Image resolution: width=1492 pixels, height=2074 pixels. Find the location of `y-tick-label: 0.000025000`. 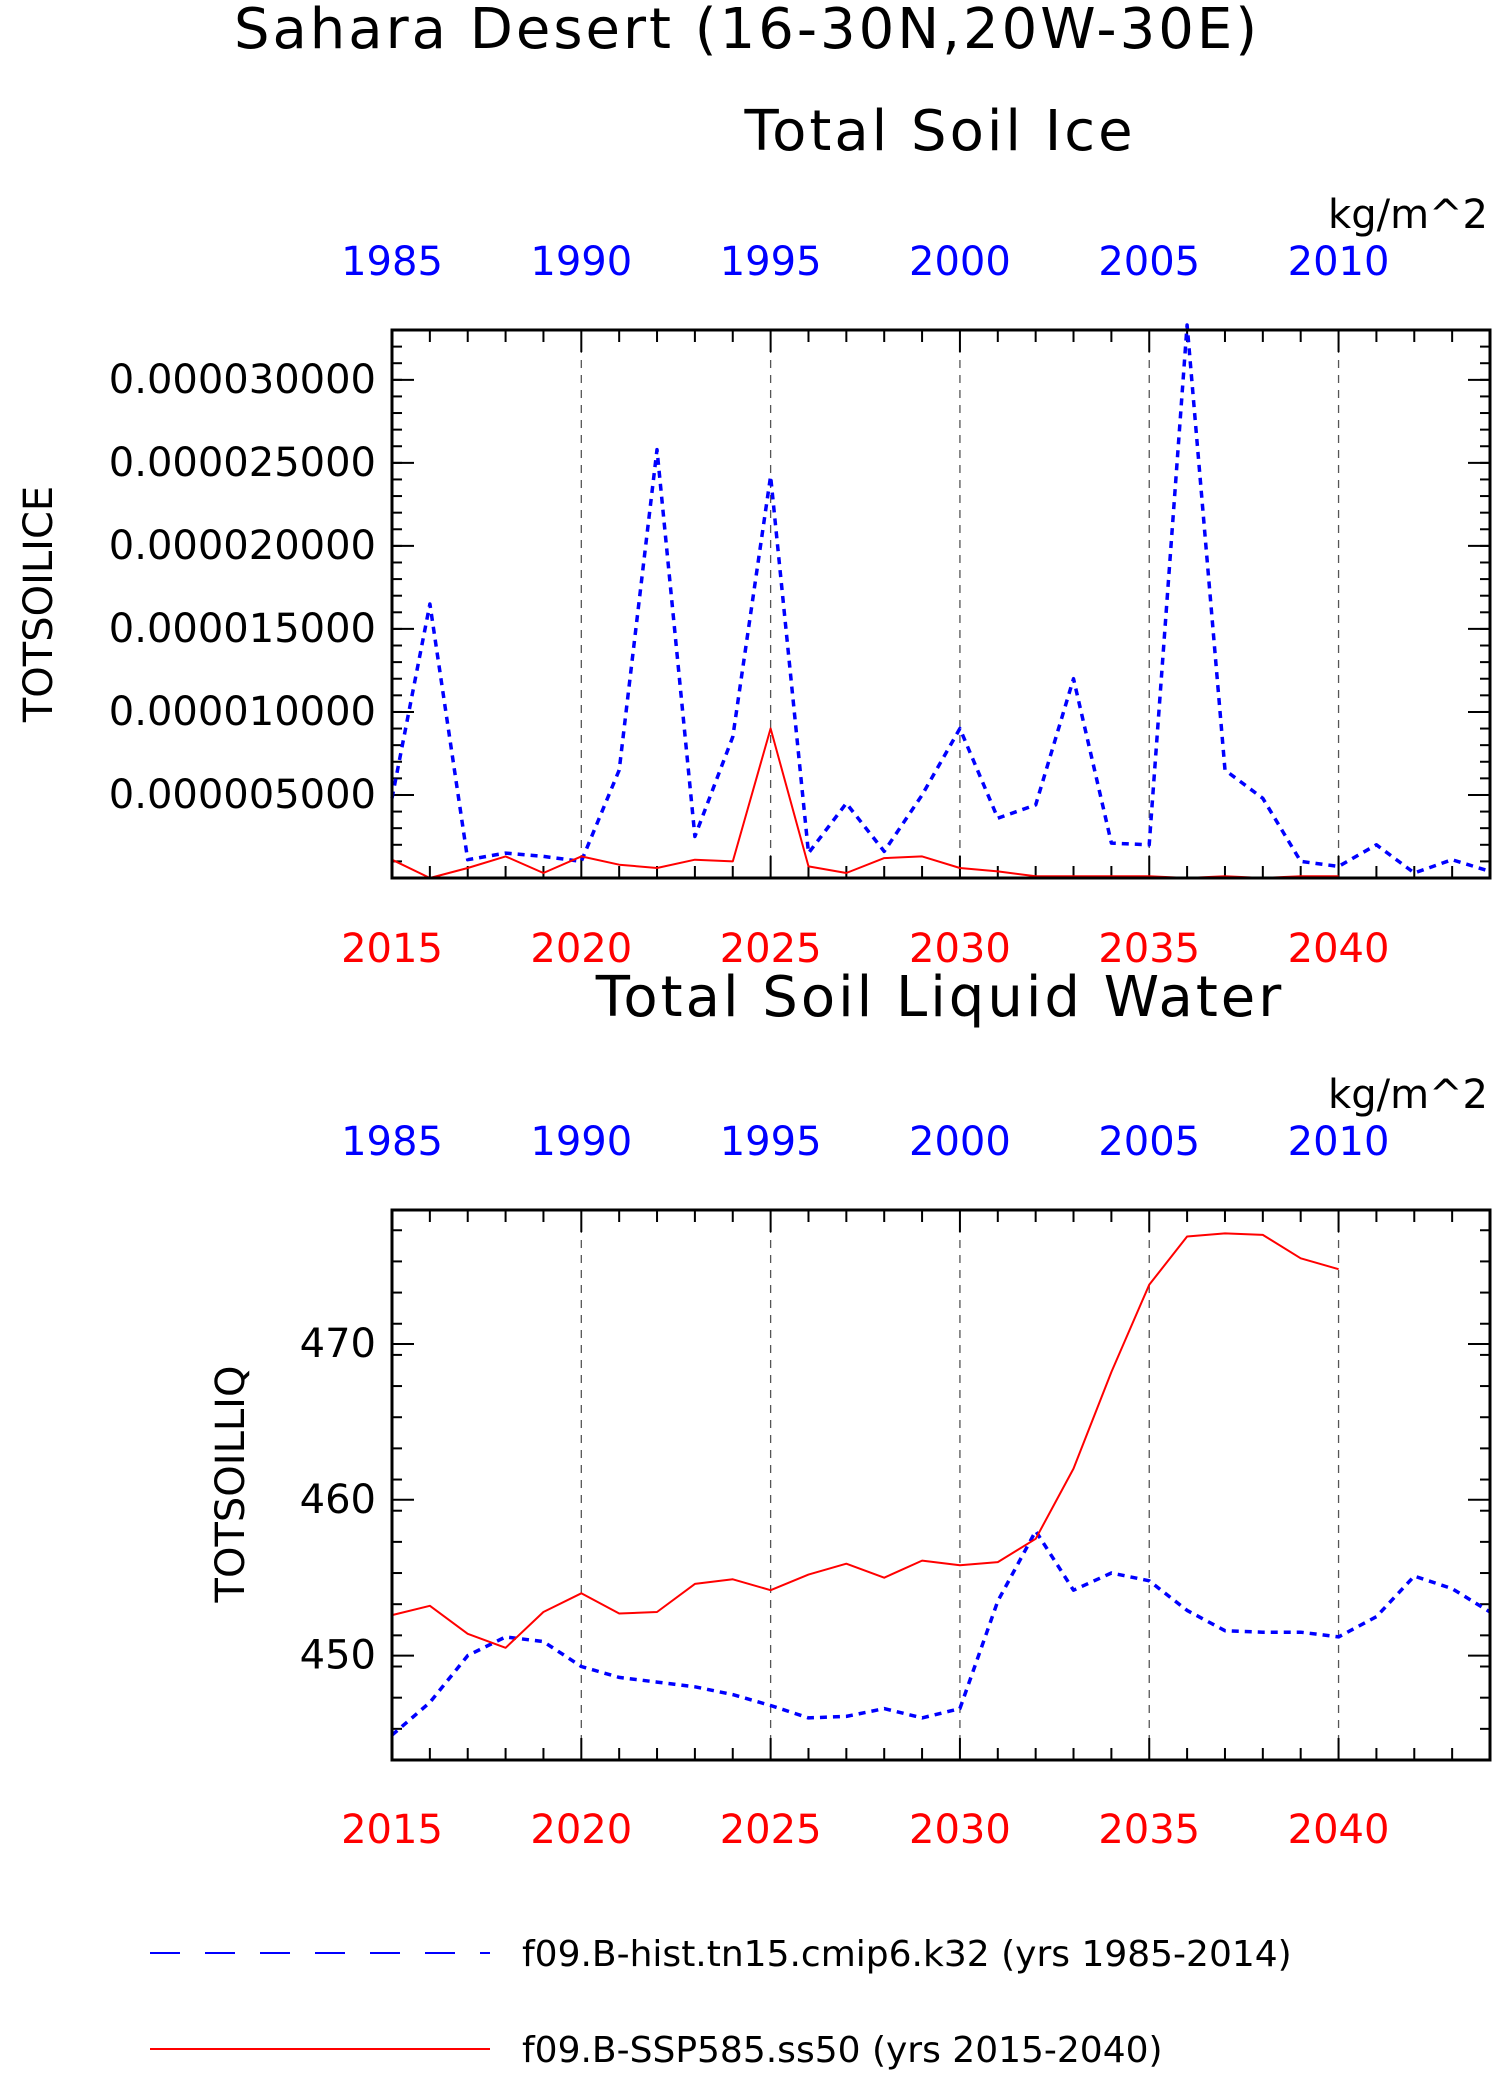

y-tick-label: 0.000025000 is located at coordinates (242, 463).